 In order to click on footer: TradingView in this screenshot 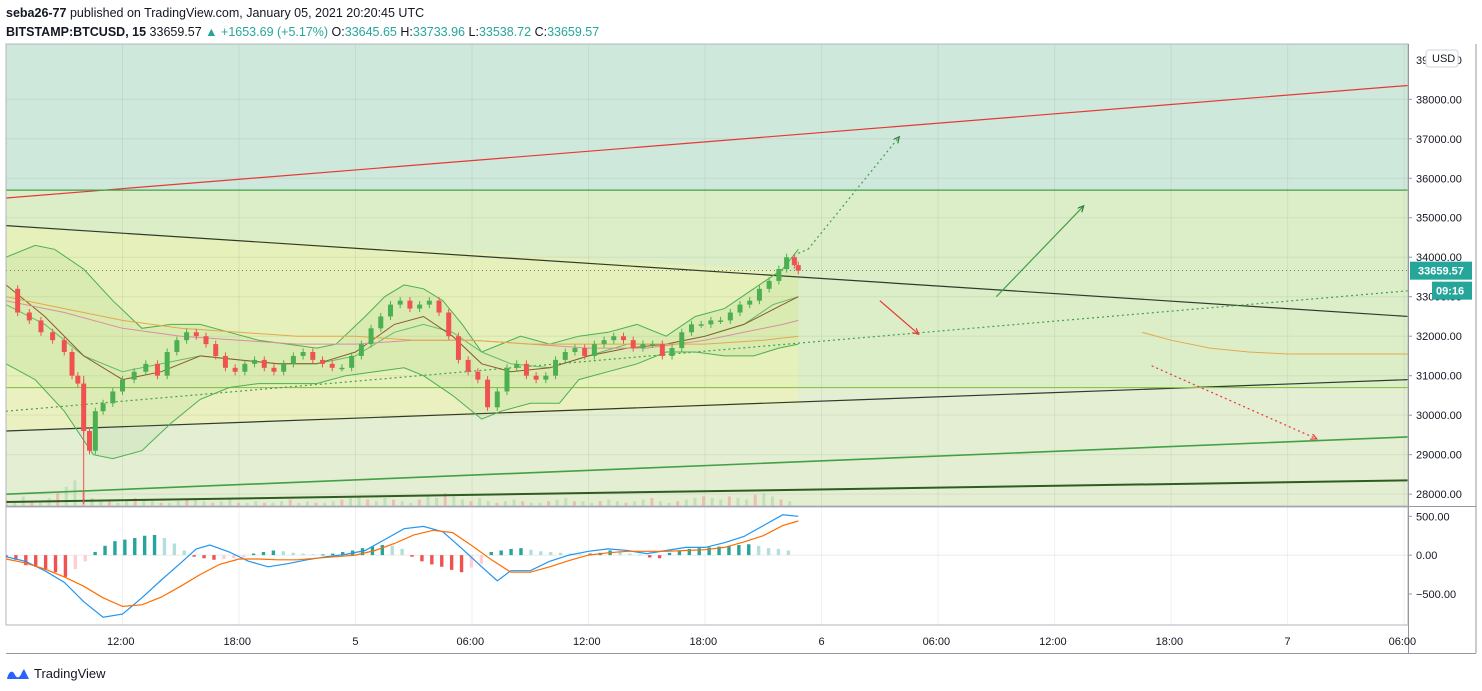, I will do `click(56, 673)`.